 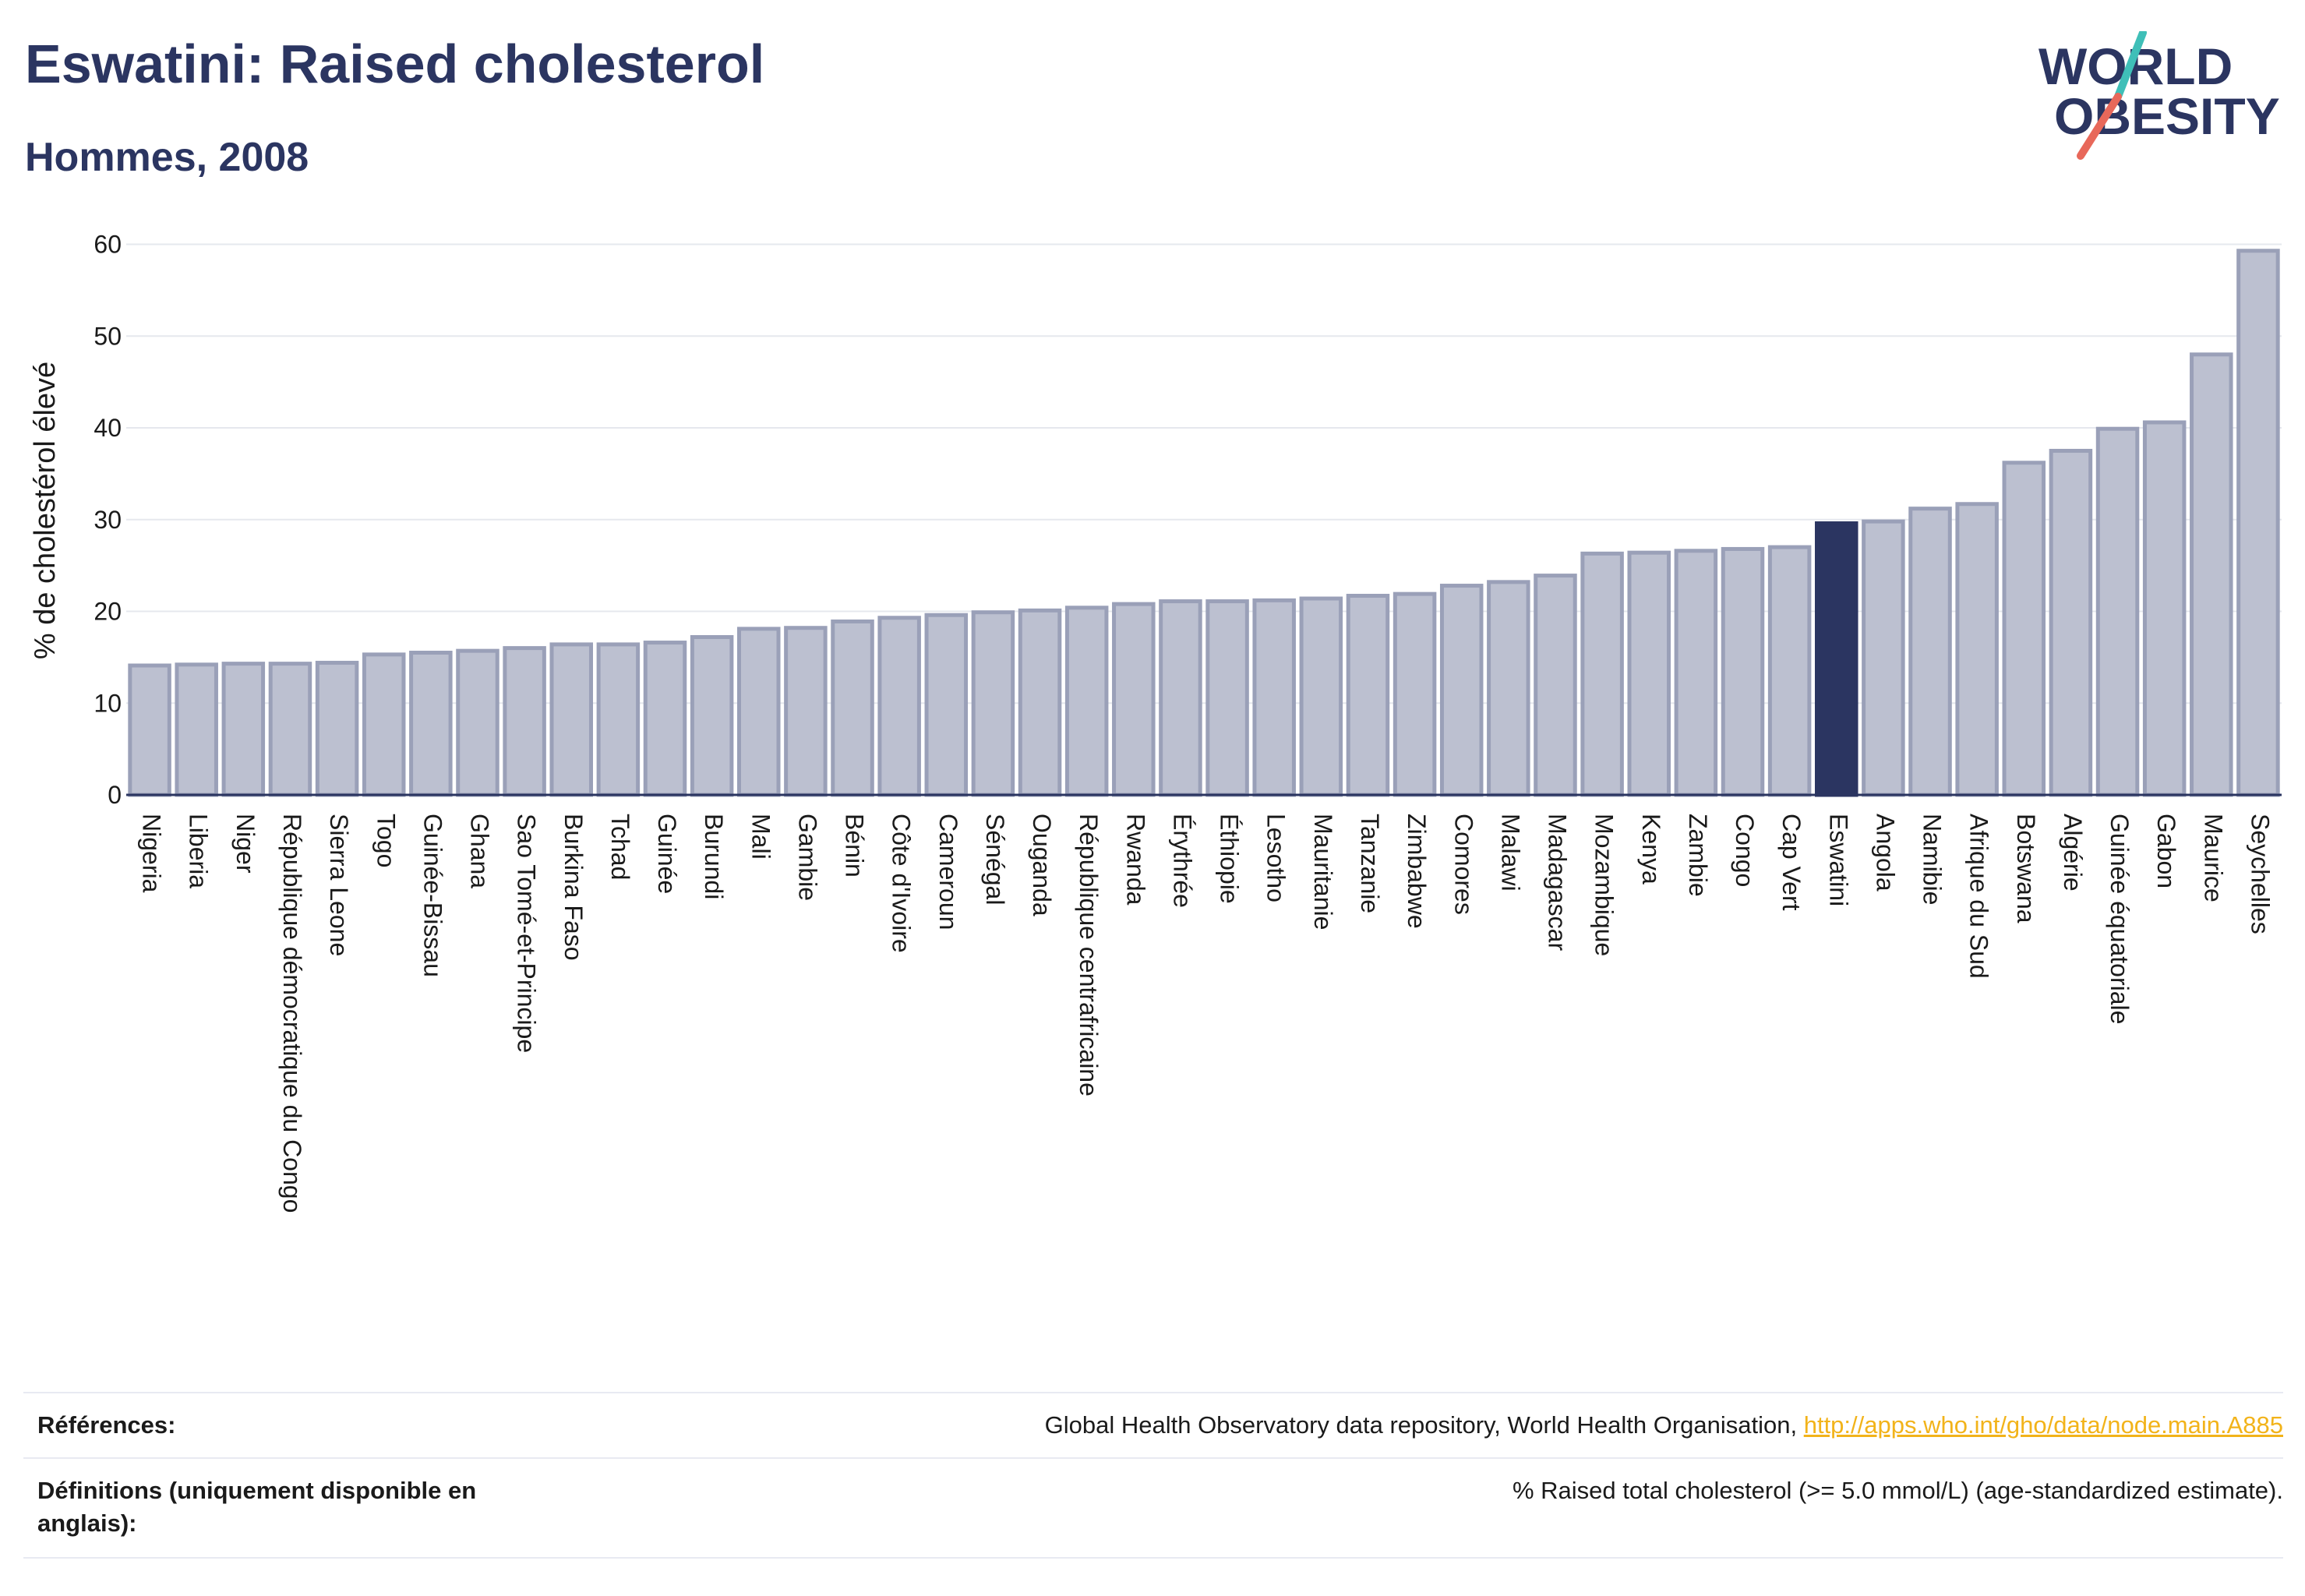 What do you see at coordinates (620, 847) in the screenshot?
I see `x-tick-label: Tchad` at bounding box center [620, 847].